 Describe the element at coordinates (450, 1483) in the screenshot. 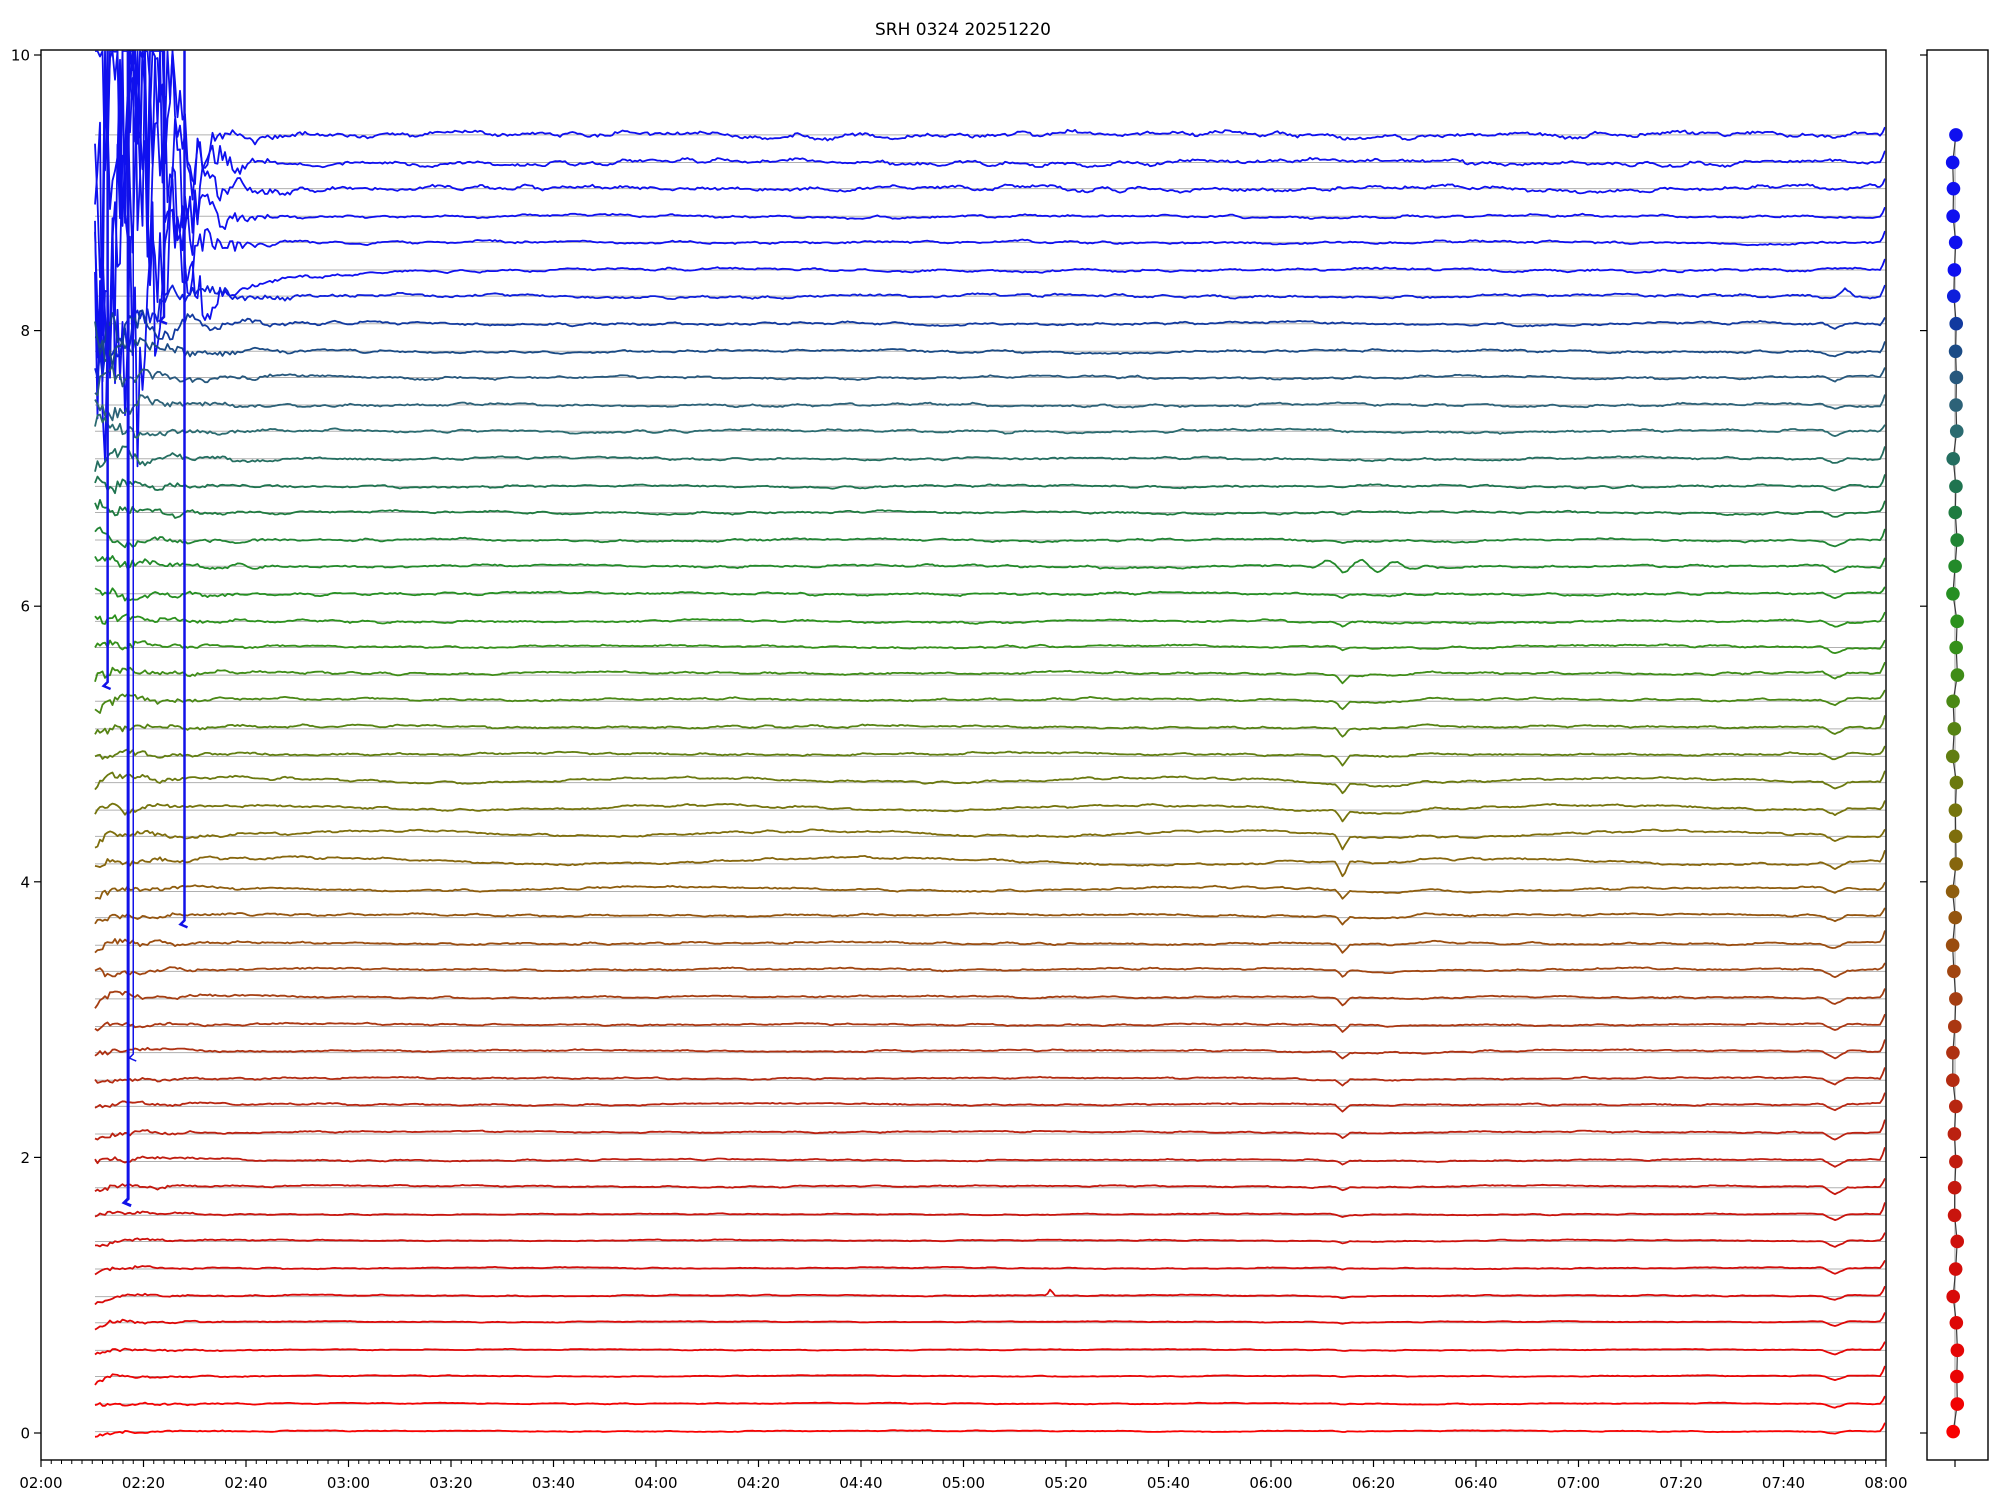

I see `x-tick-label: 03:20` at that location.